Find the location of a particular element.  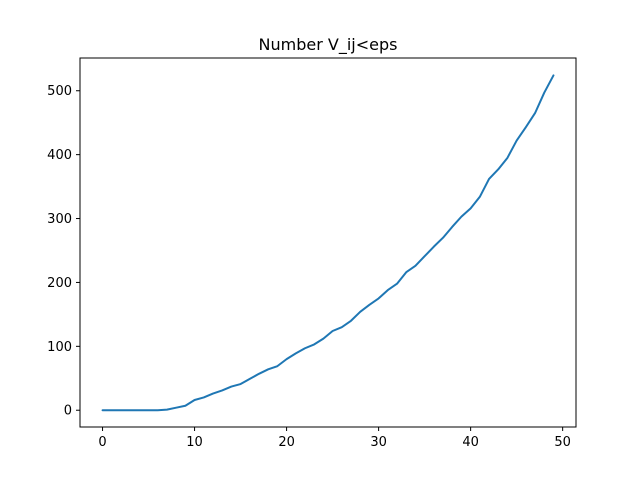

x-tick-label: 10 is located at coordinates (194, 442).